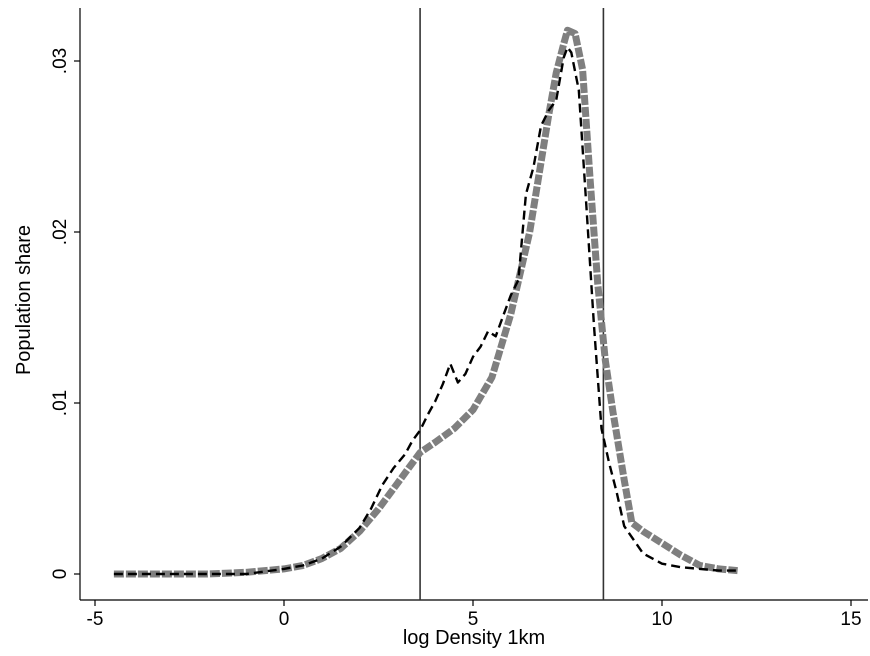 The image size is (870, 656). I want to click on y-tick-label: .02, so click(60, 232).